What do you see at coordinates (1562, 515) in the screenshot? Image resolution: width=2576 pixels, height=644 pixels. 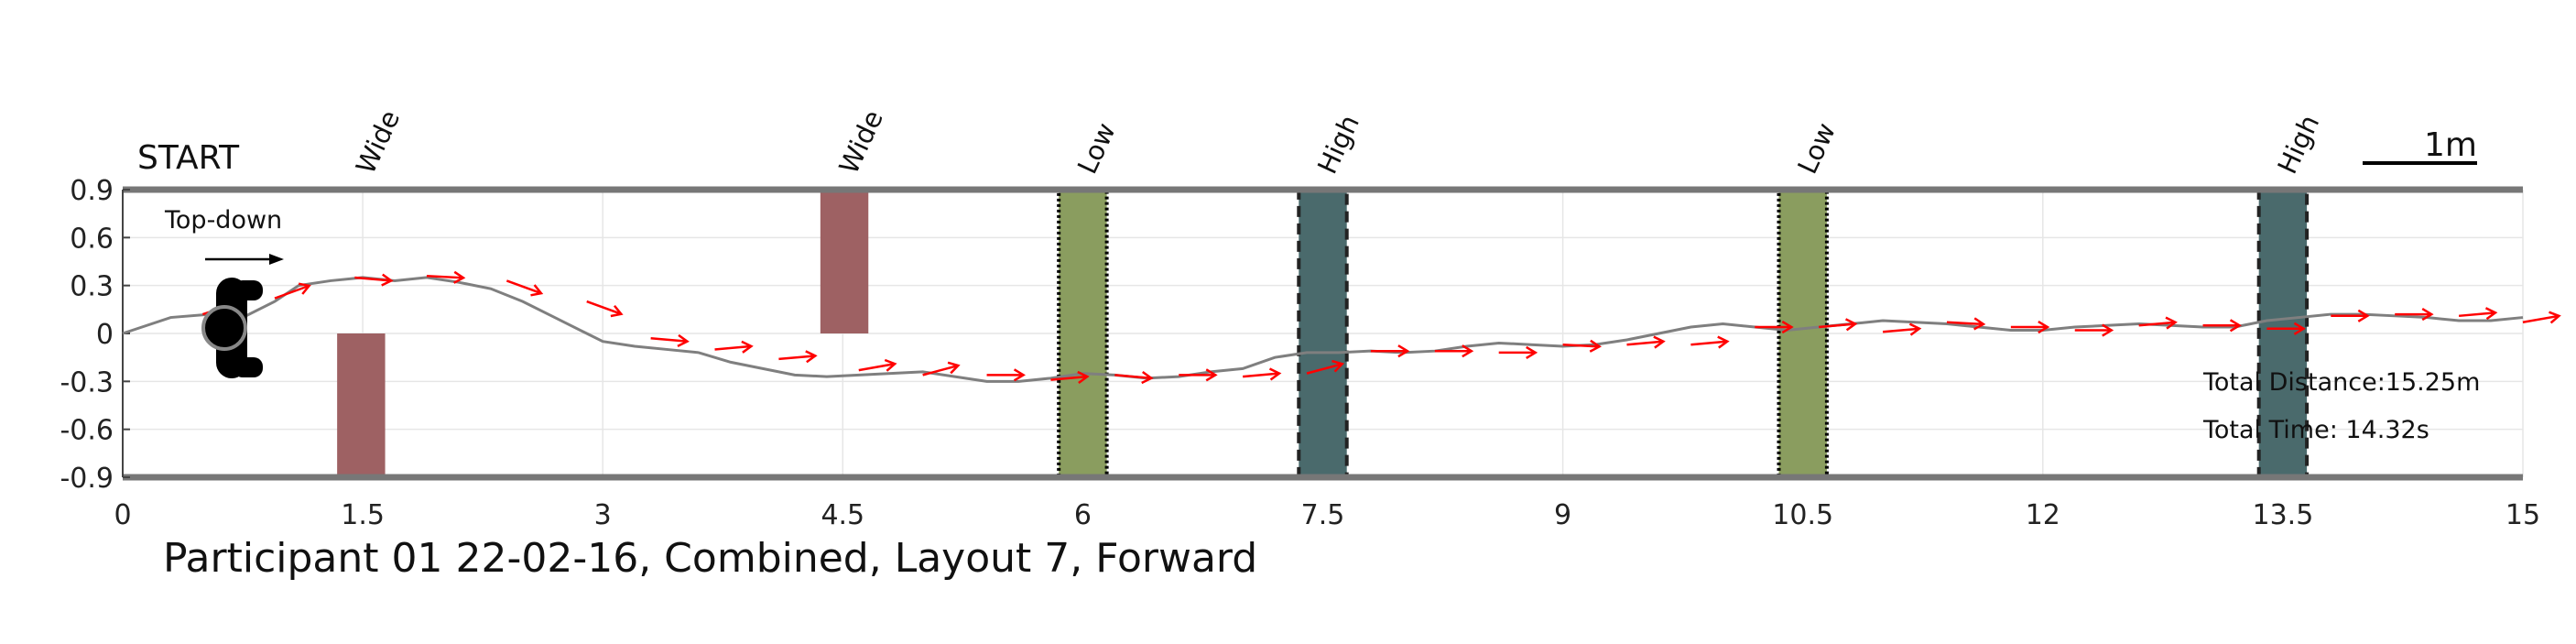 I see `x-tick-label: 9` at bounding box center [1562, 515].